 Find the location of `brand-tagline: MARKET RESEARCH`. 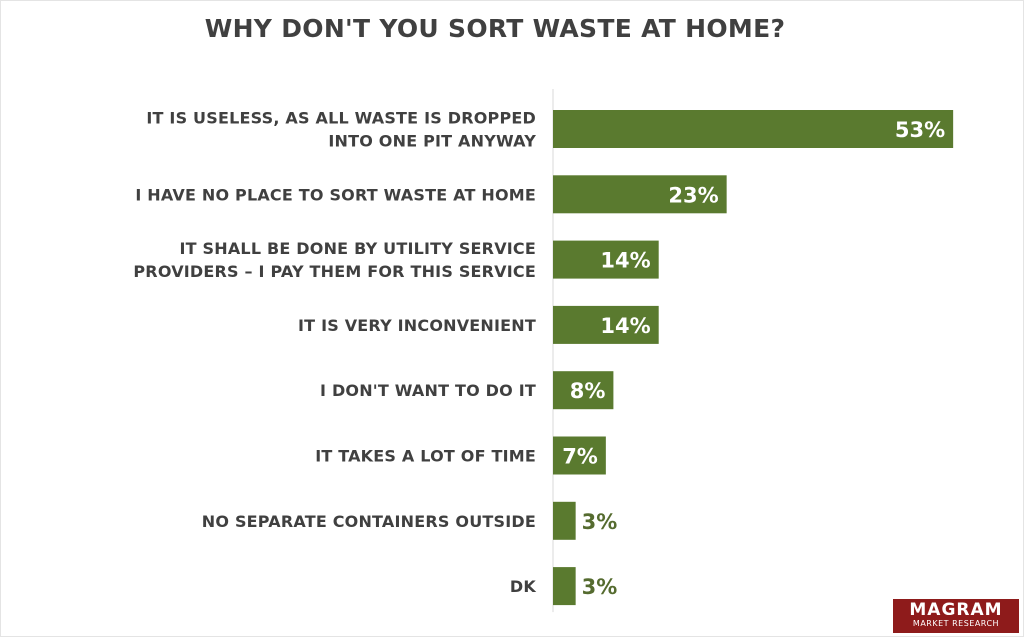

brand-tagline: MARKET RESEARCH is located at coordinates (956, 623).